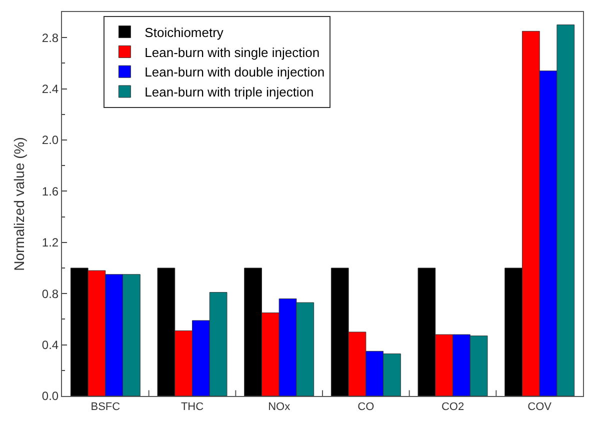  What do you see at coordinates (50, 140) in the screenshot?
I see `y-tick-label: 2.0` at bounding box center [50, 140].